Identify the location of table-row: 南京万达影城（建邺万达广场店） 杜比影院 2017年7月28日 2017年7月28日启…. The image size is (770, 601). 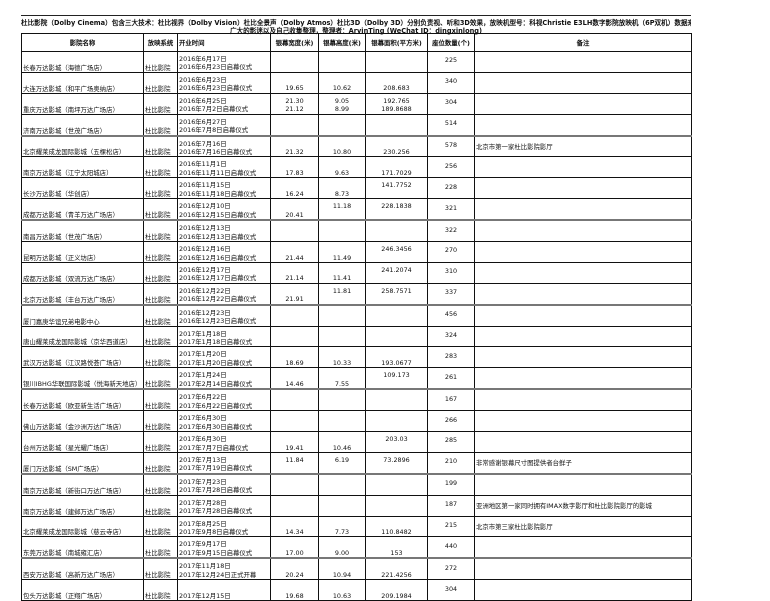
(356, 505).